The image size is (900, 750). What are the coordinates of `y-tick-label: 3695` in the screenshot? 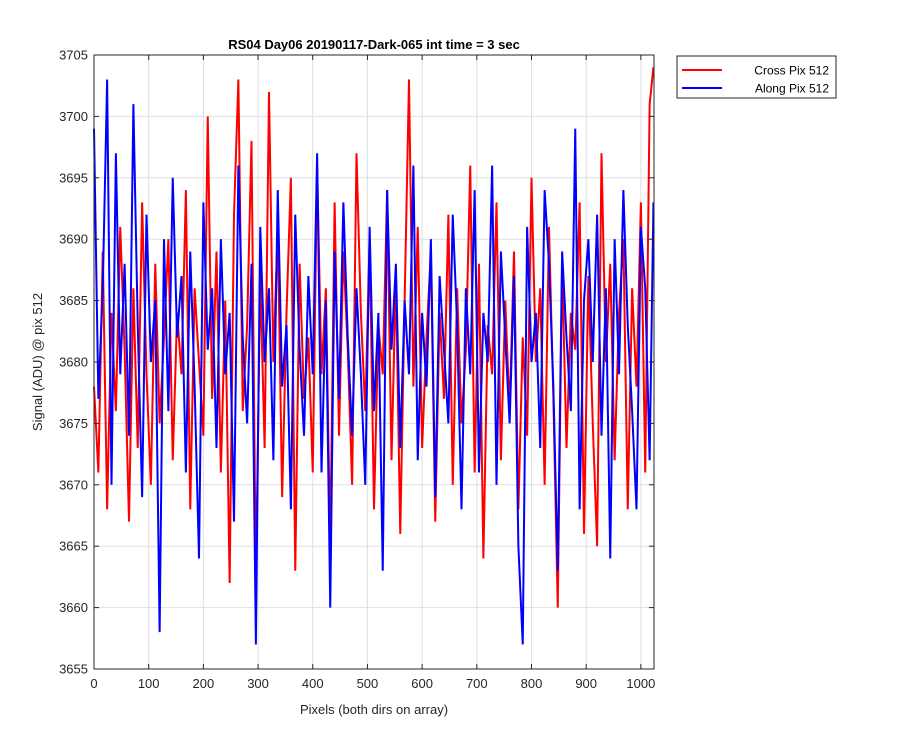 It's located at (73, 177).